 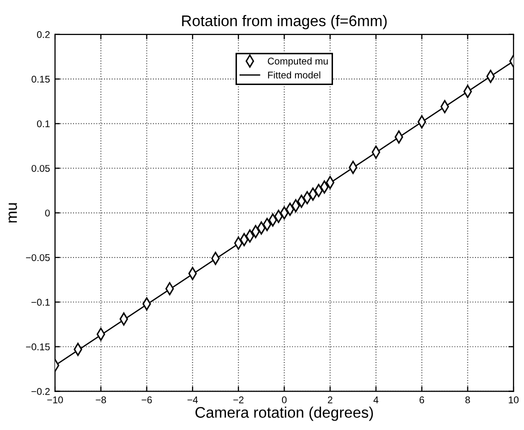 What do you see at coordinates (40, 391) in the screenshot?
I see `y-tick-label: −0.2` at bounding box center [40, 391].